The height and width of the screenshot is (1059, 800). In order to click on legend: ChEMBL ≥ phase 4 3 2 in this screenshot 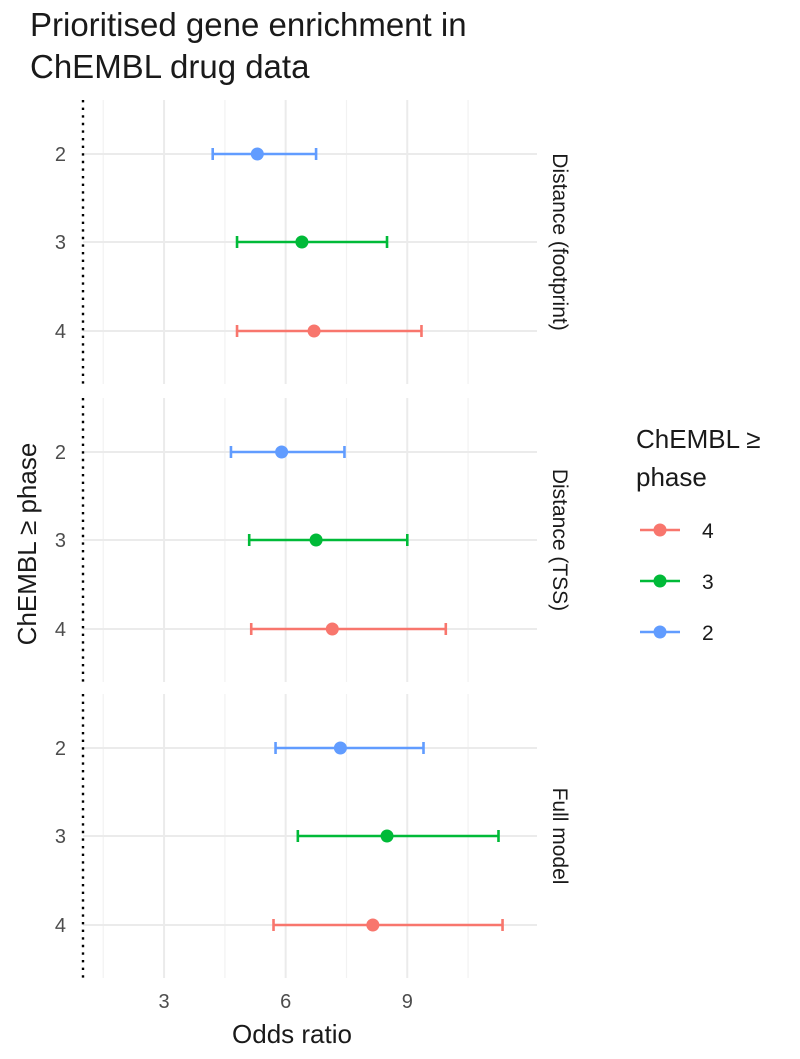, I will do `click(698, 534)`.